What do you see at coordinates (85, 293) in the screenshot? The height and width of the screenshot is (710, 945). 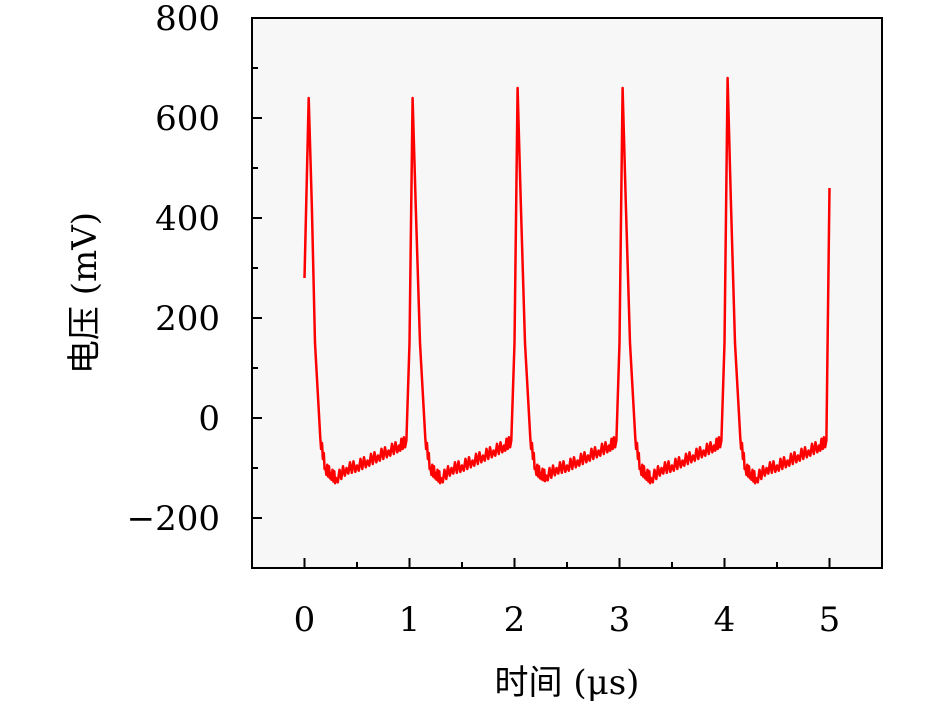 I see `y-axis-title: 电压 (mV)` at bounding box center [85, 293].